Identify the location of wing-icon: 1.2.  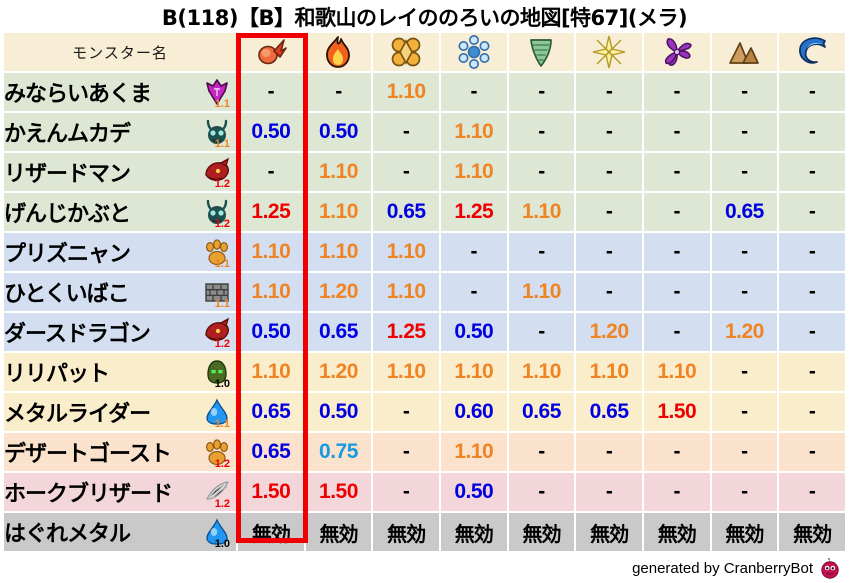
(217, 493).